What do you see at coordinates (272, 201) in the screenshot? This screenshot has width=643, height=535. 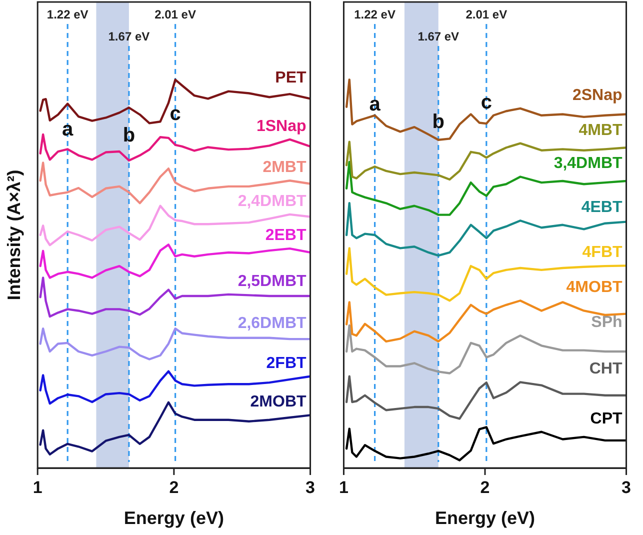 I see `series-label: 2,4DMBT` at bounding box center [272, 201].